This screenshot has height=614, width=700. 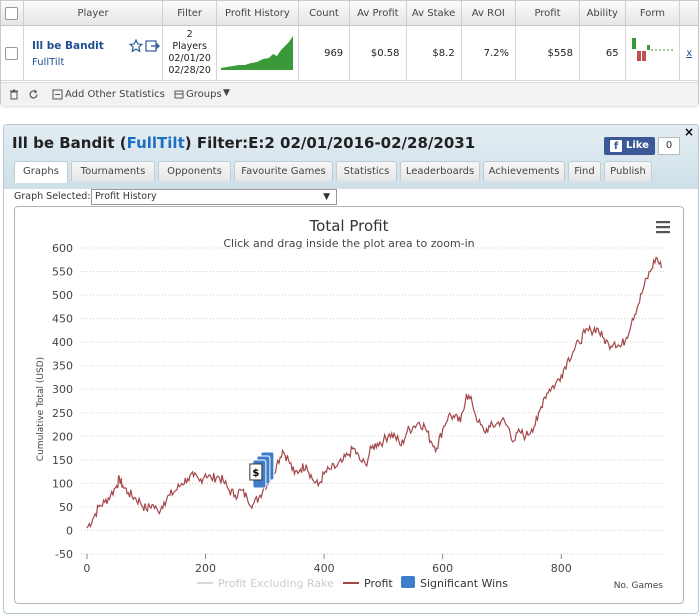 What do you see at coordinates (488, 13) in the screenshot?
I see `column-header-av-roi: Av ROI` at bounding box center [488, 13].